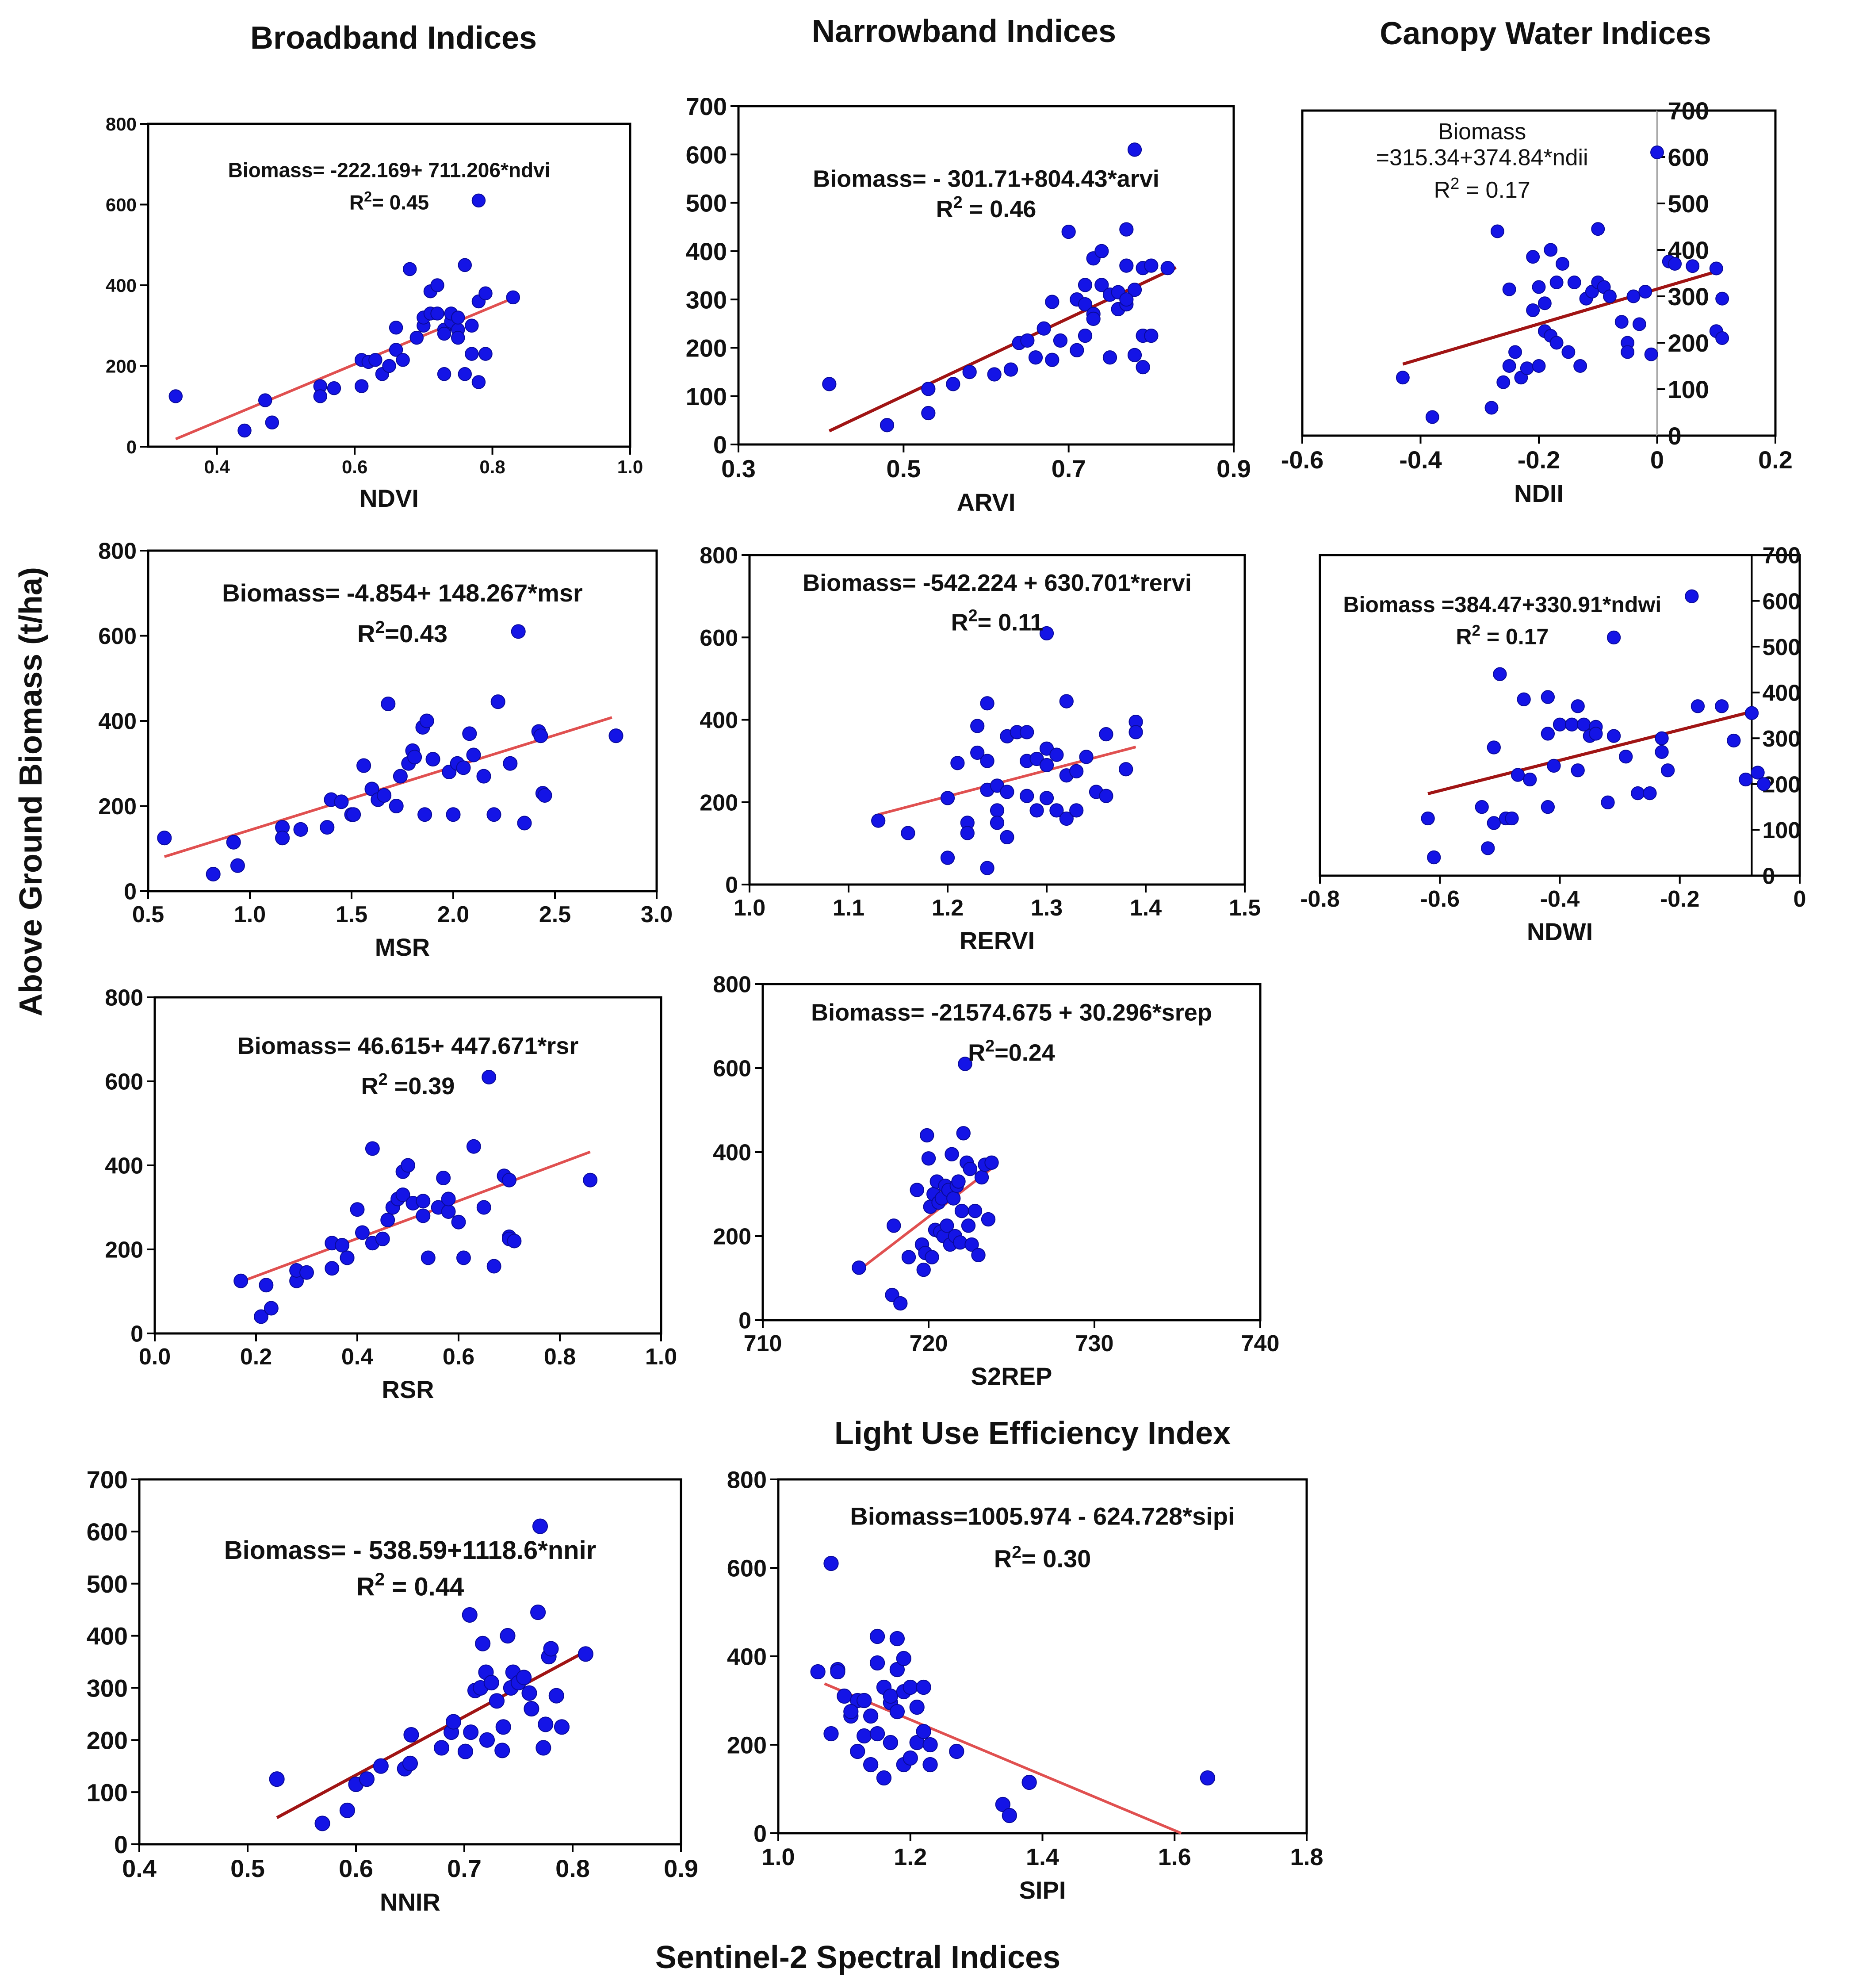  What do you see at coordinates (706, 106) in the screenshot?
I see `y-tick-label: 700` at bounding box center [706, 106].